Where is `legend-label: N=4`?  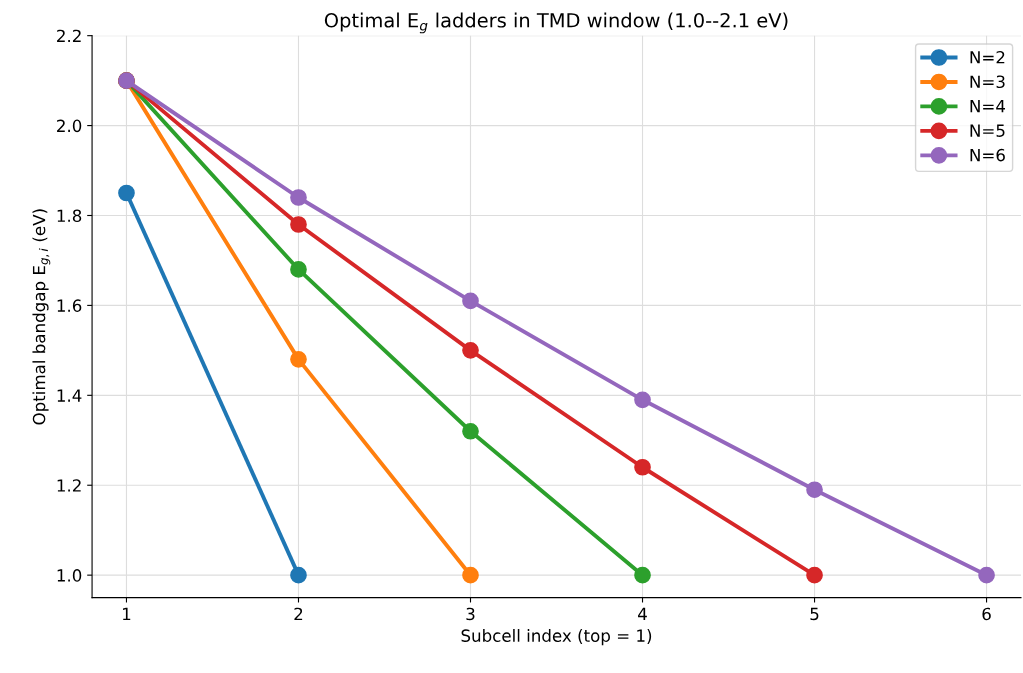 legend-label: N=4 is located at coordinates (988, 106).